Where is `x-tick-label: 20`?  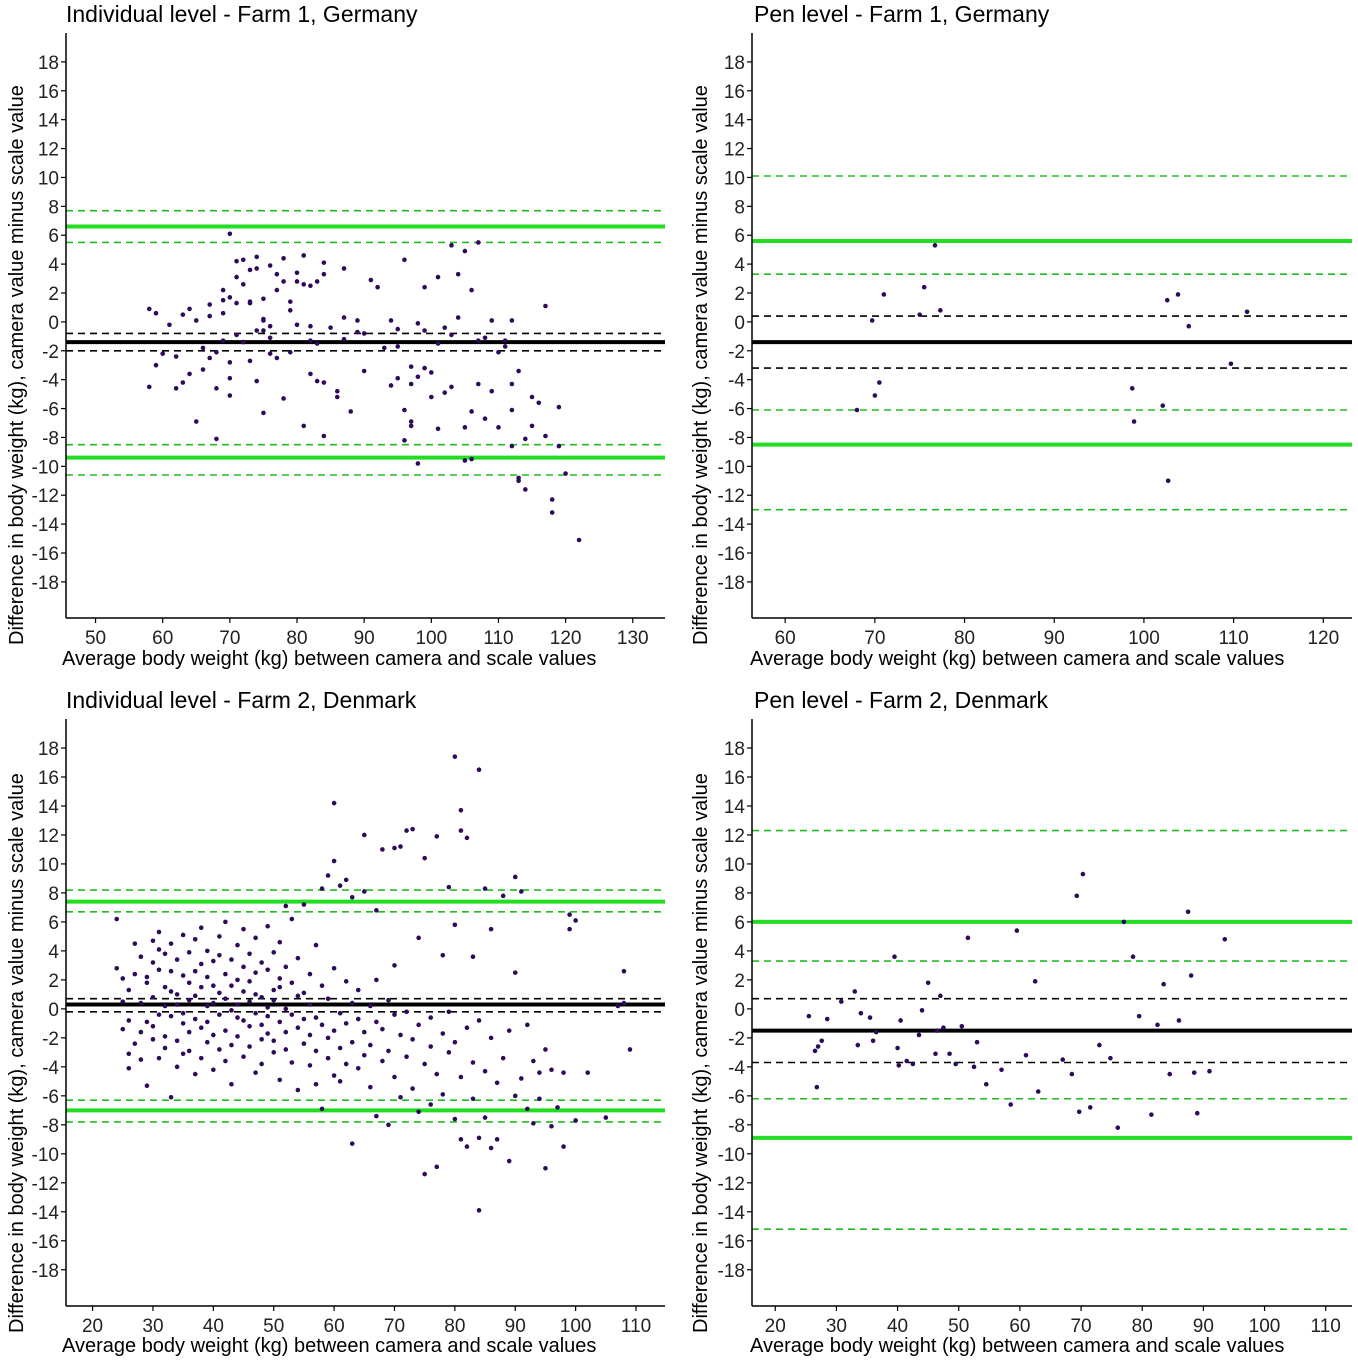
x-tick-label: 20 is located at coordinates (92, 1326).